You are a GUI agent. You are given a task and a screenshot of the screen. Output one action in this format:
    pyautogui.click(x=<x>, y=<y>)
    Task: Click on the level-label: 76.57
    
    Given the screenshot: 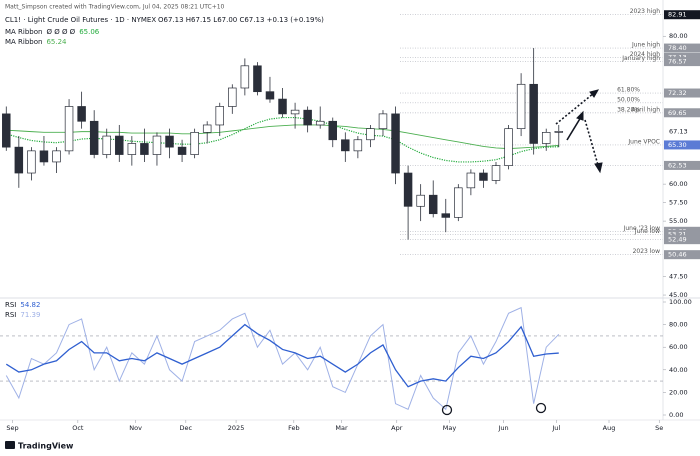 What is the action you would take?
    pyautogui.click(x=677, y=62)
    